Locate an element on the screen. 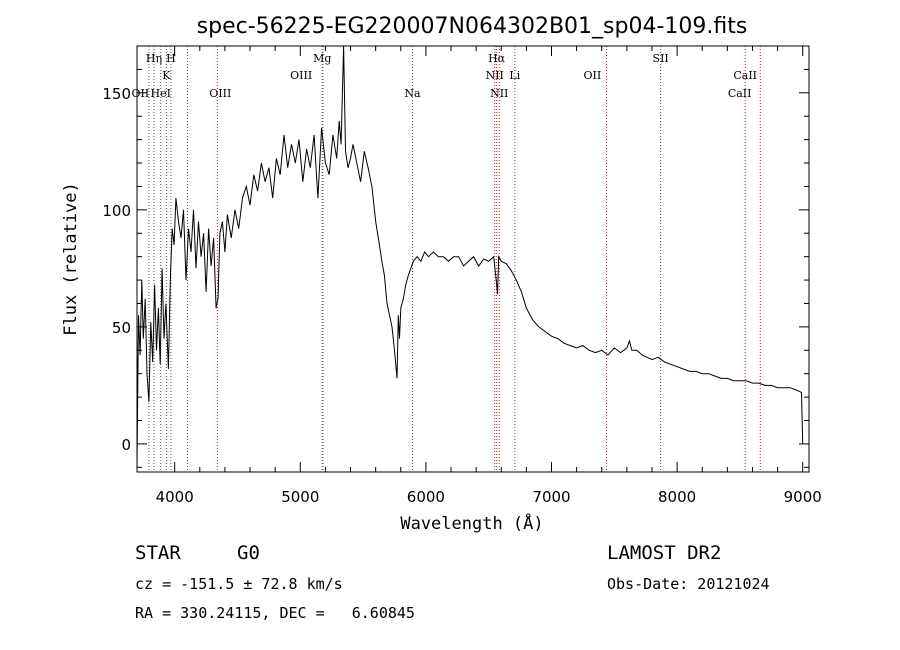 This screenshot has height=650, width=900. x-tick-label: 9000 is located at coordinates (803, 497).